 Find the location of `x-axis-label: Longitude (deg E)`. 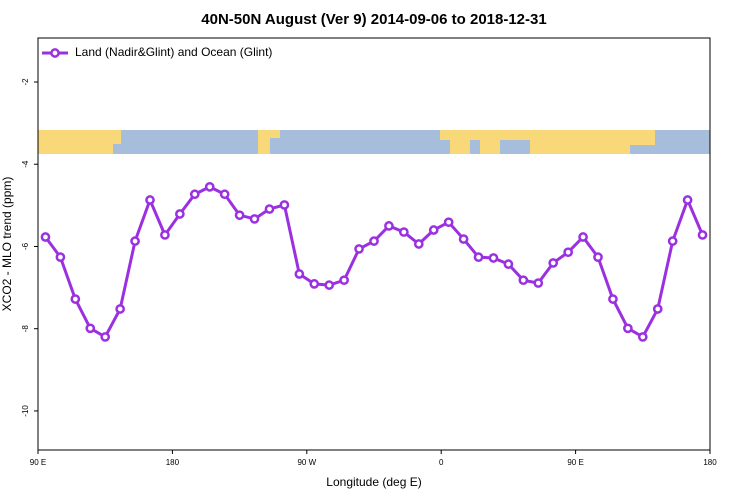

x-axis-label: Longitude (deg E) is located at coordinates (373, 482).